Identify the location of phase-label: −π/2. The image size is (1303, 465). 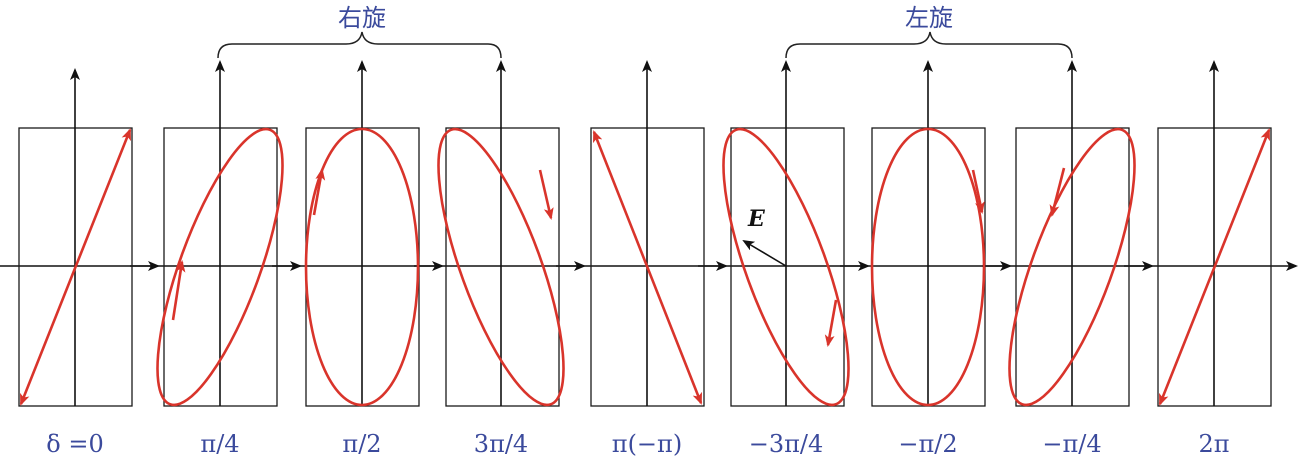
(927, 444).